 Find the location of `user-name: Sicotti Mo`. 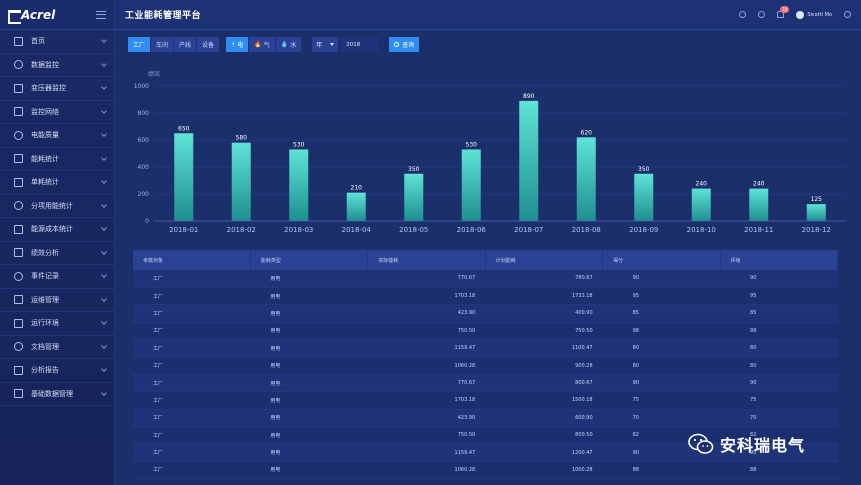

user-name: Sicotti Mo is located at coordinates (819, 14).